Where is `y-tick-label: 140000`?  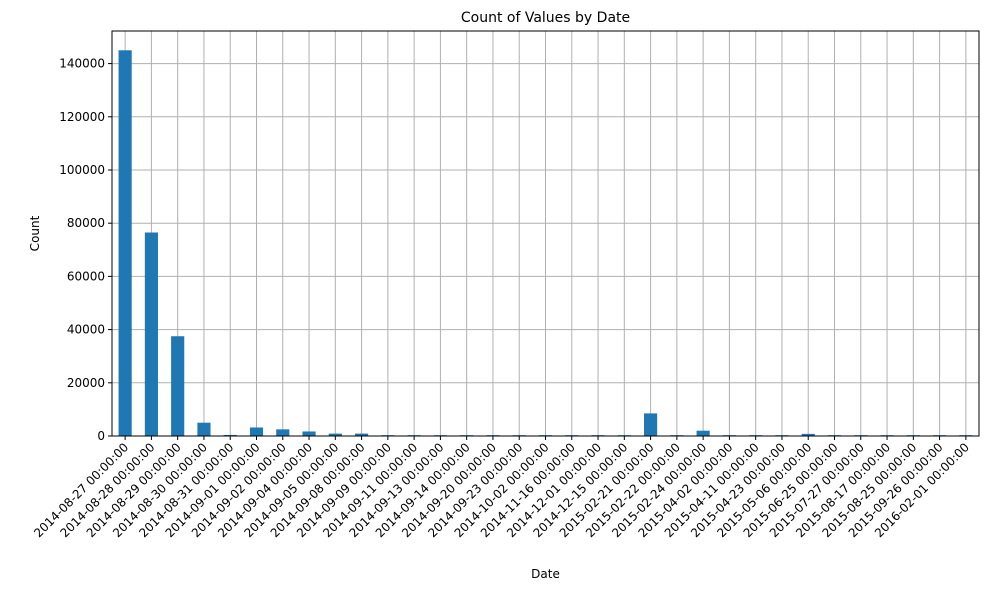
y-tick-label: 140000 is located at coordinates (82, 64).